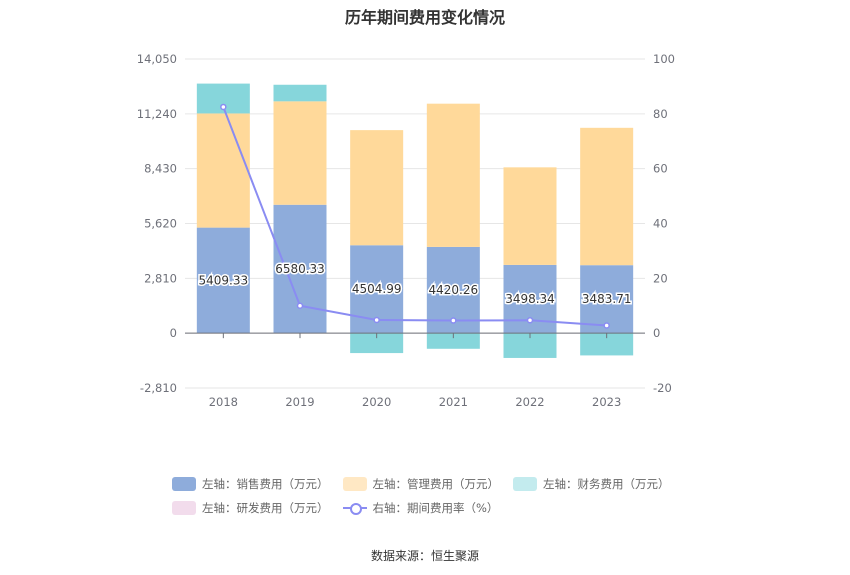 The height and width of the screenshot is (575, 850). I want to click on bar-finance-2021, so click(453, 341).